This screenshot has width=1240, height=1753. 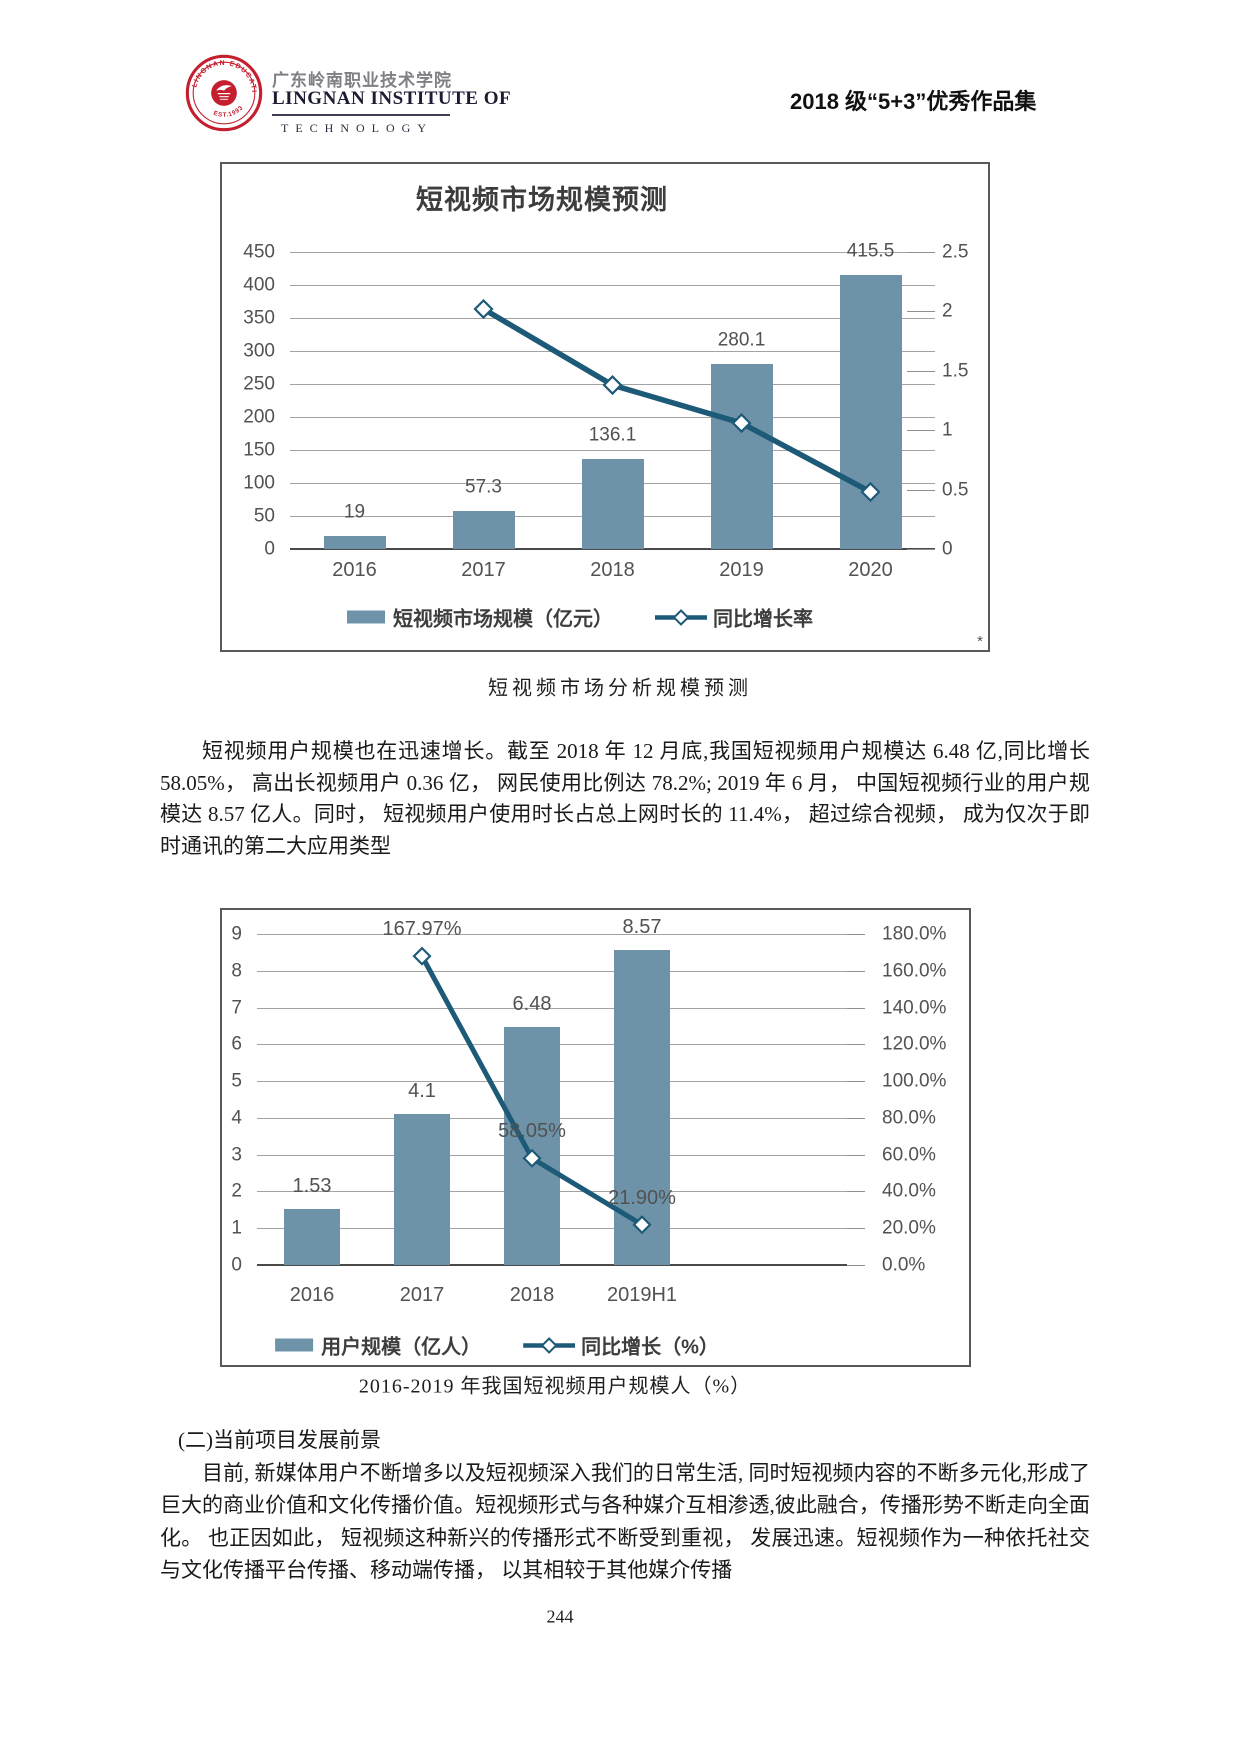 I want to click on section-heading: (二)当前项目发展前景, so click(x=279, y=1440).